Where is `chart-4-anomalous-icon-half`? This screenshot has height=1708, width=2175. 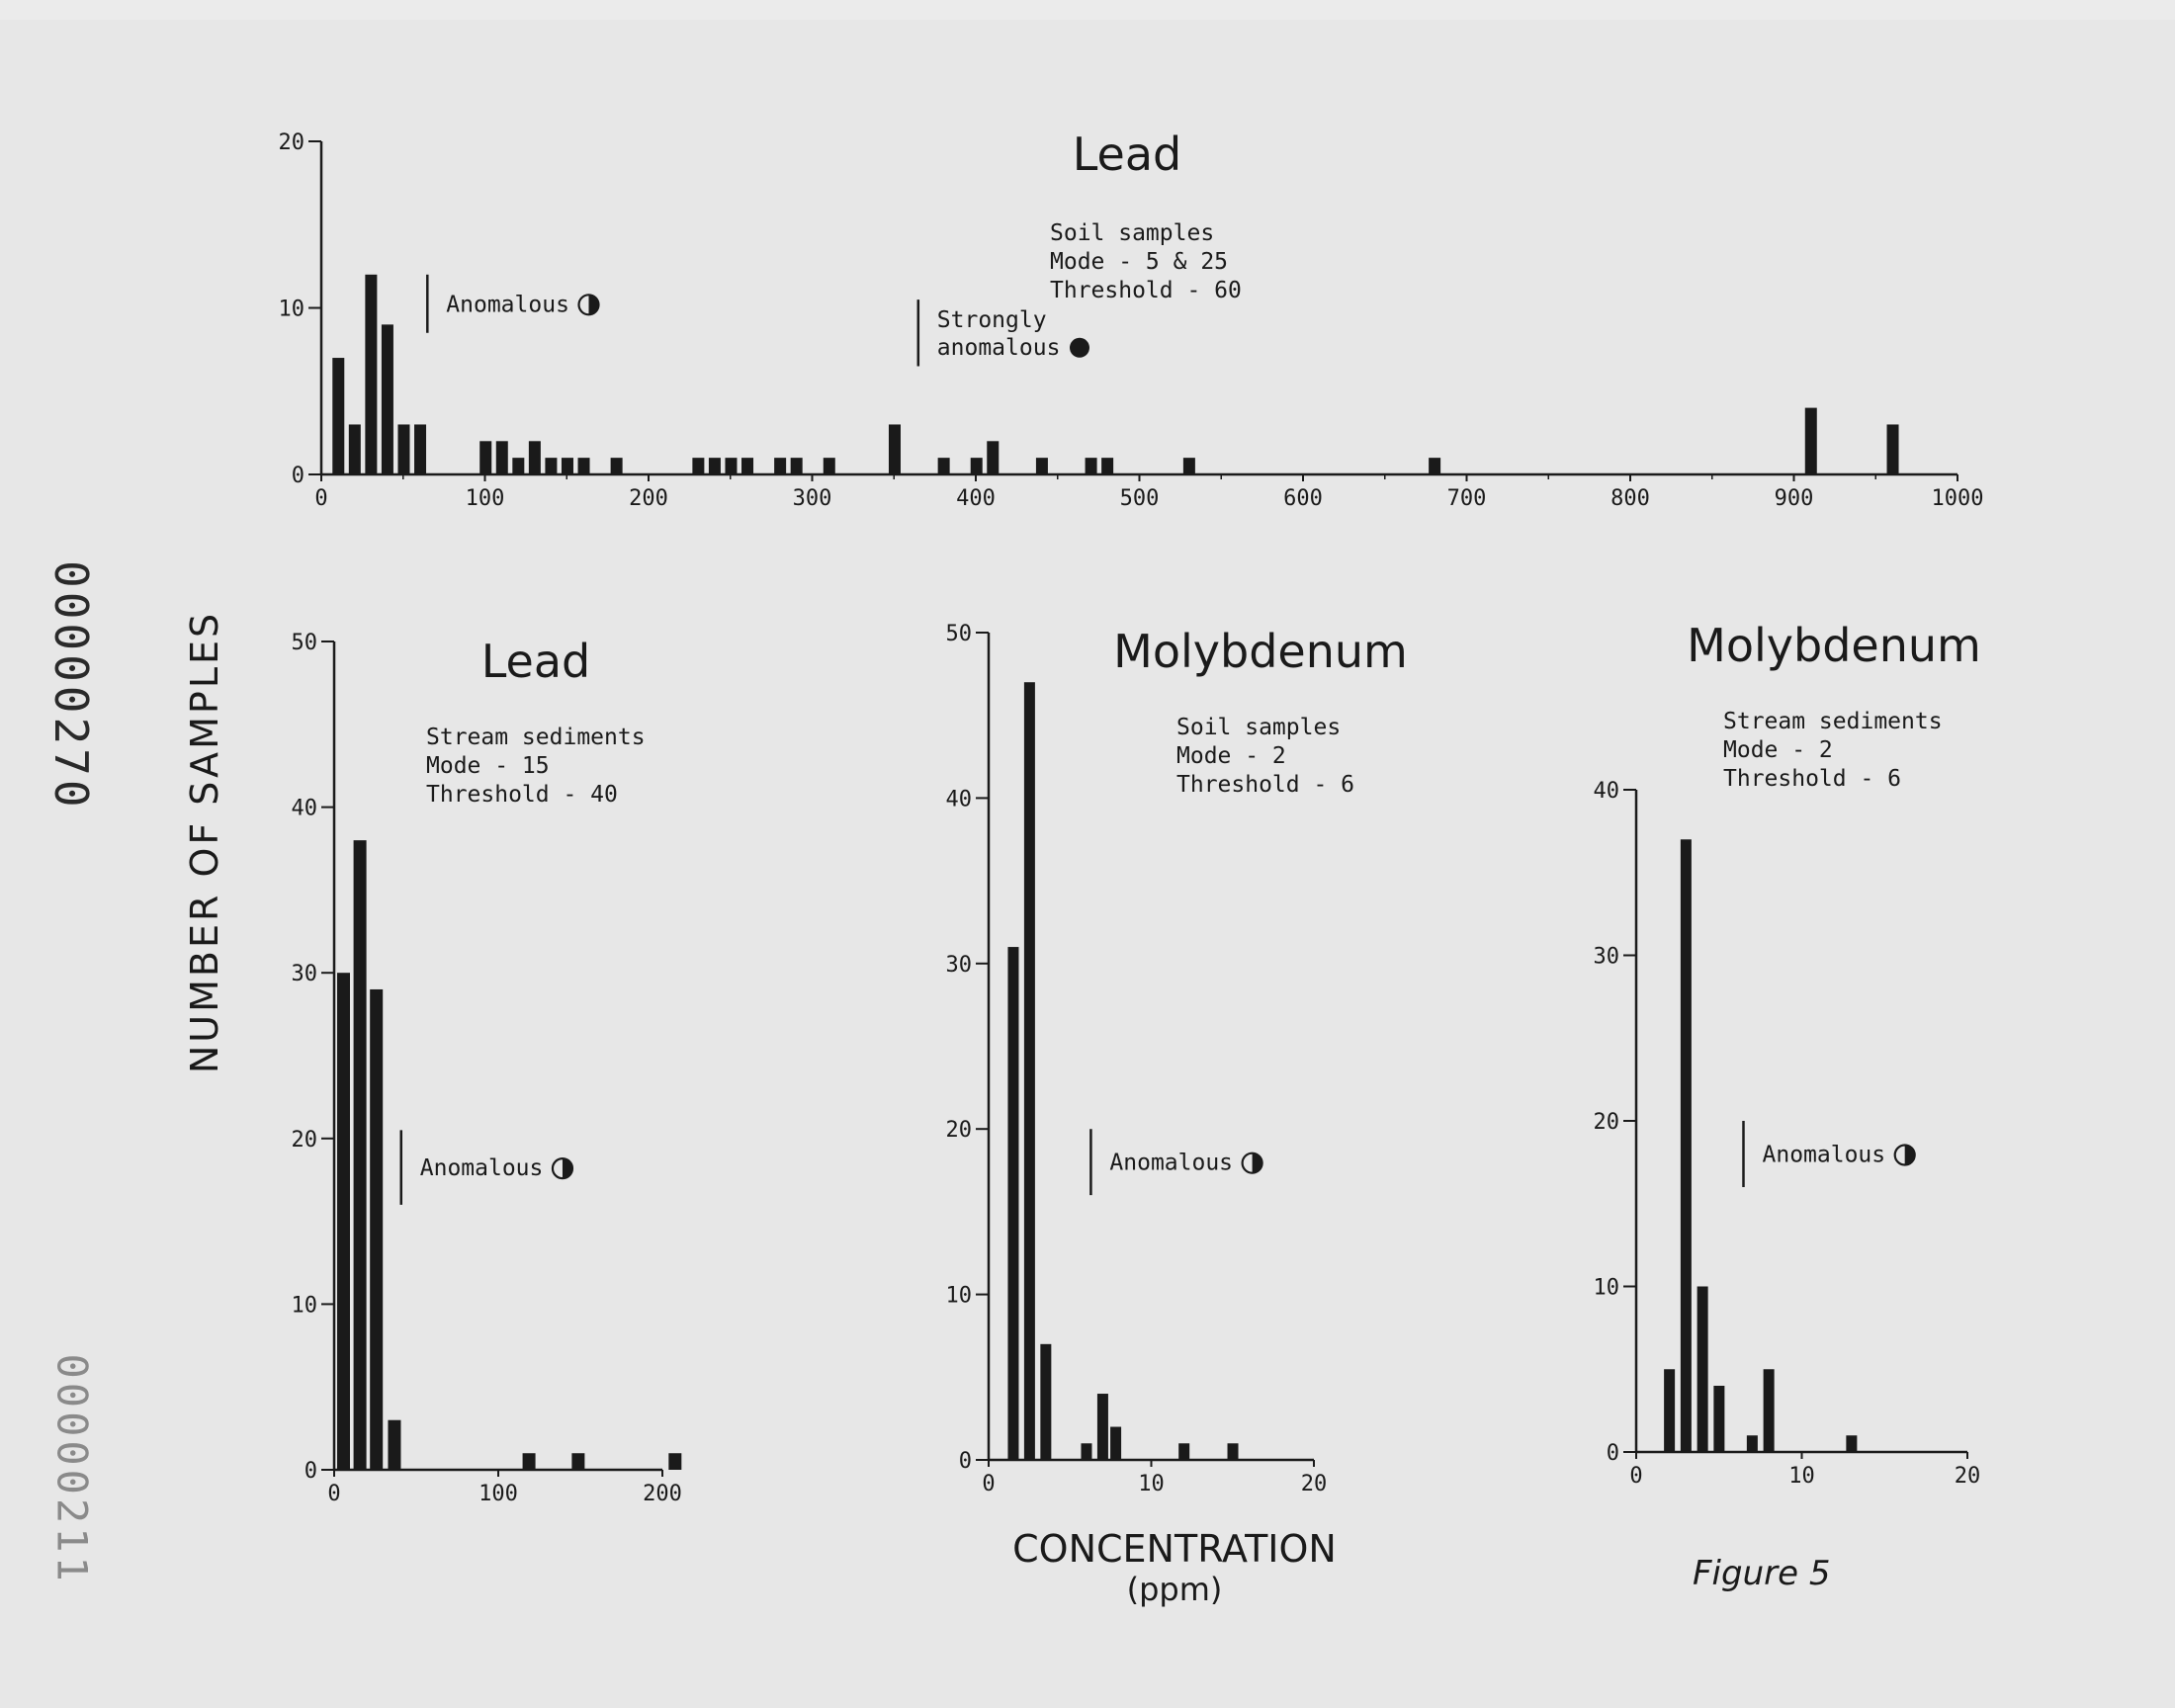 chart-4-anomalous-icon-half is located at coordinates (1910, 1155).